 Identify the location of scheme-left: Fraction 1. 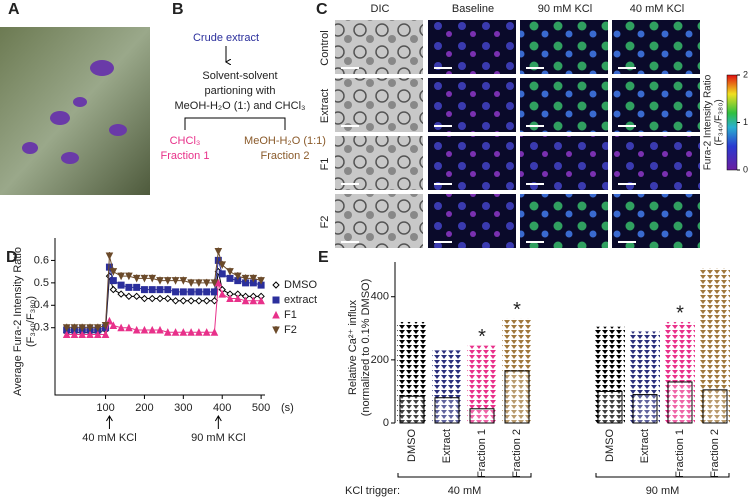
(185, 156).